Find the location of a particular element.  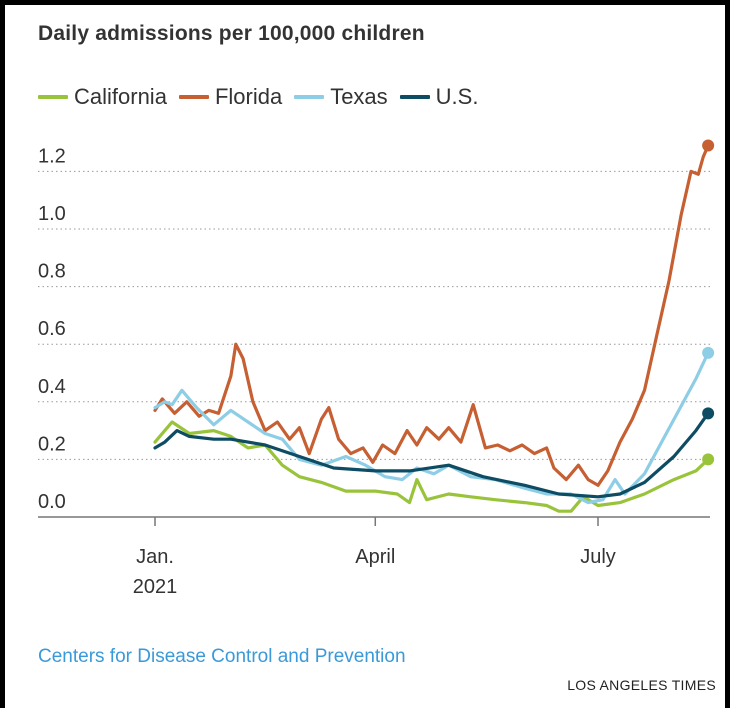

x-tick-label-jan: Jan. is located at coordinates (155, 557).